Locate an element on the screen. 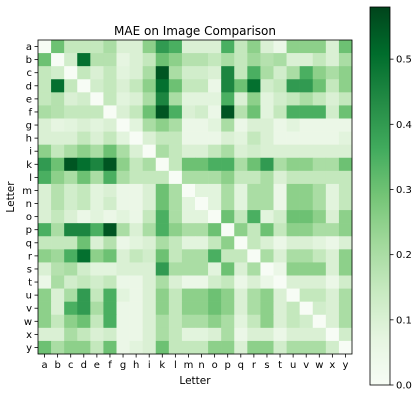  x-tick-label: m is located at coordinates (189, 365).